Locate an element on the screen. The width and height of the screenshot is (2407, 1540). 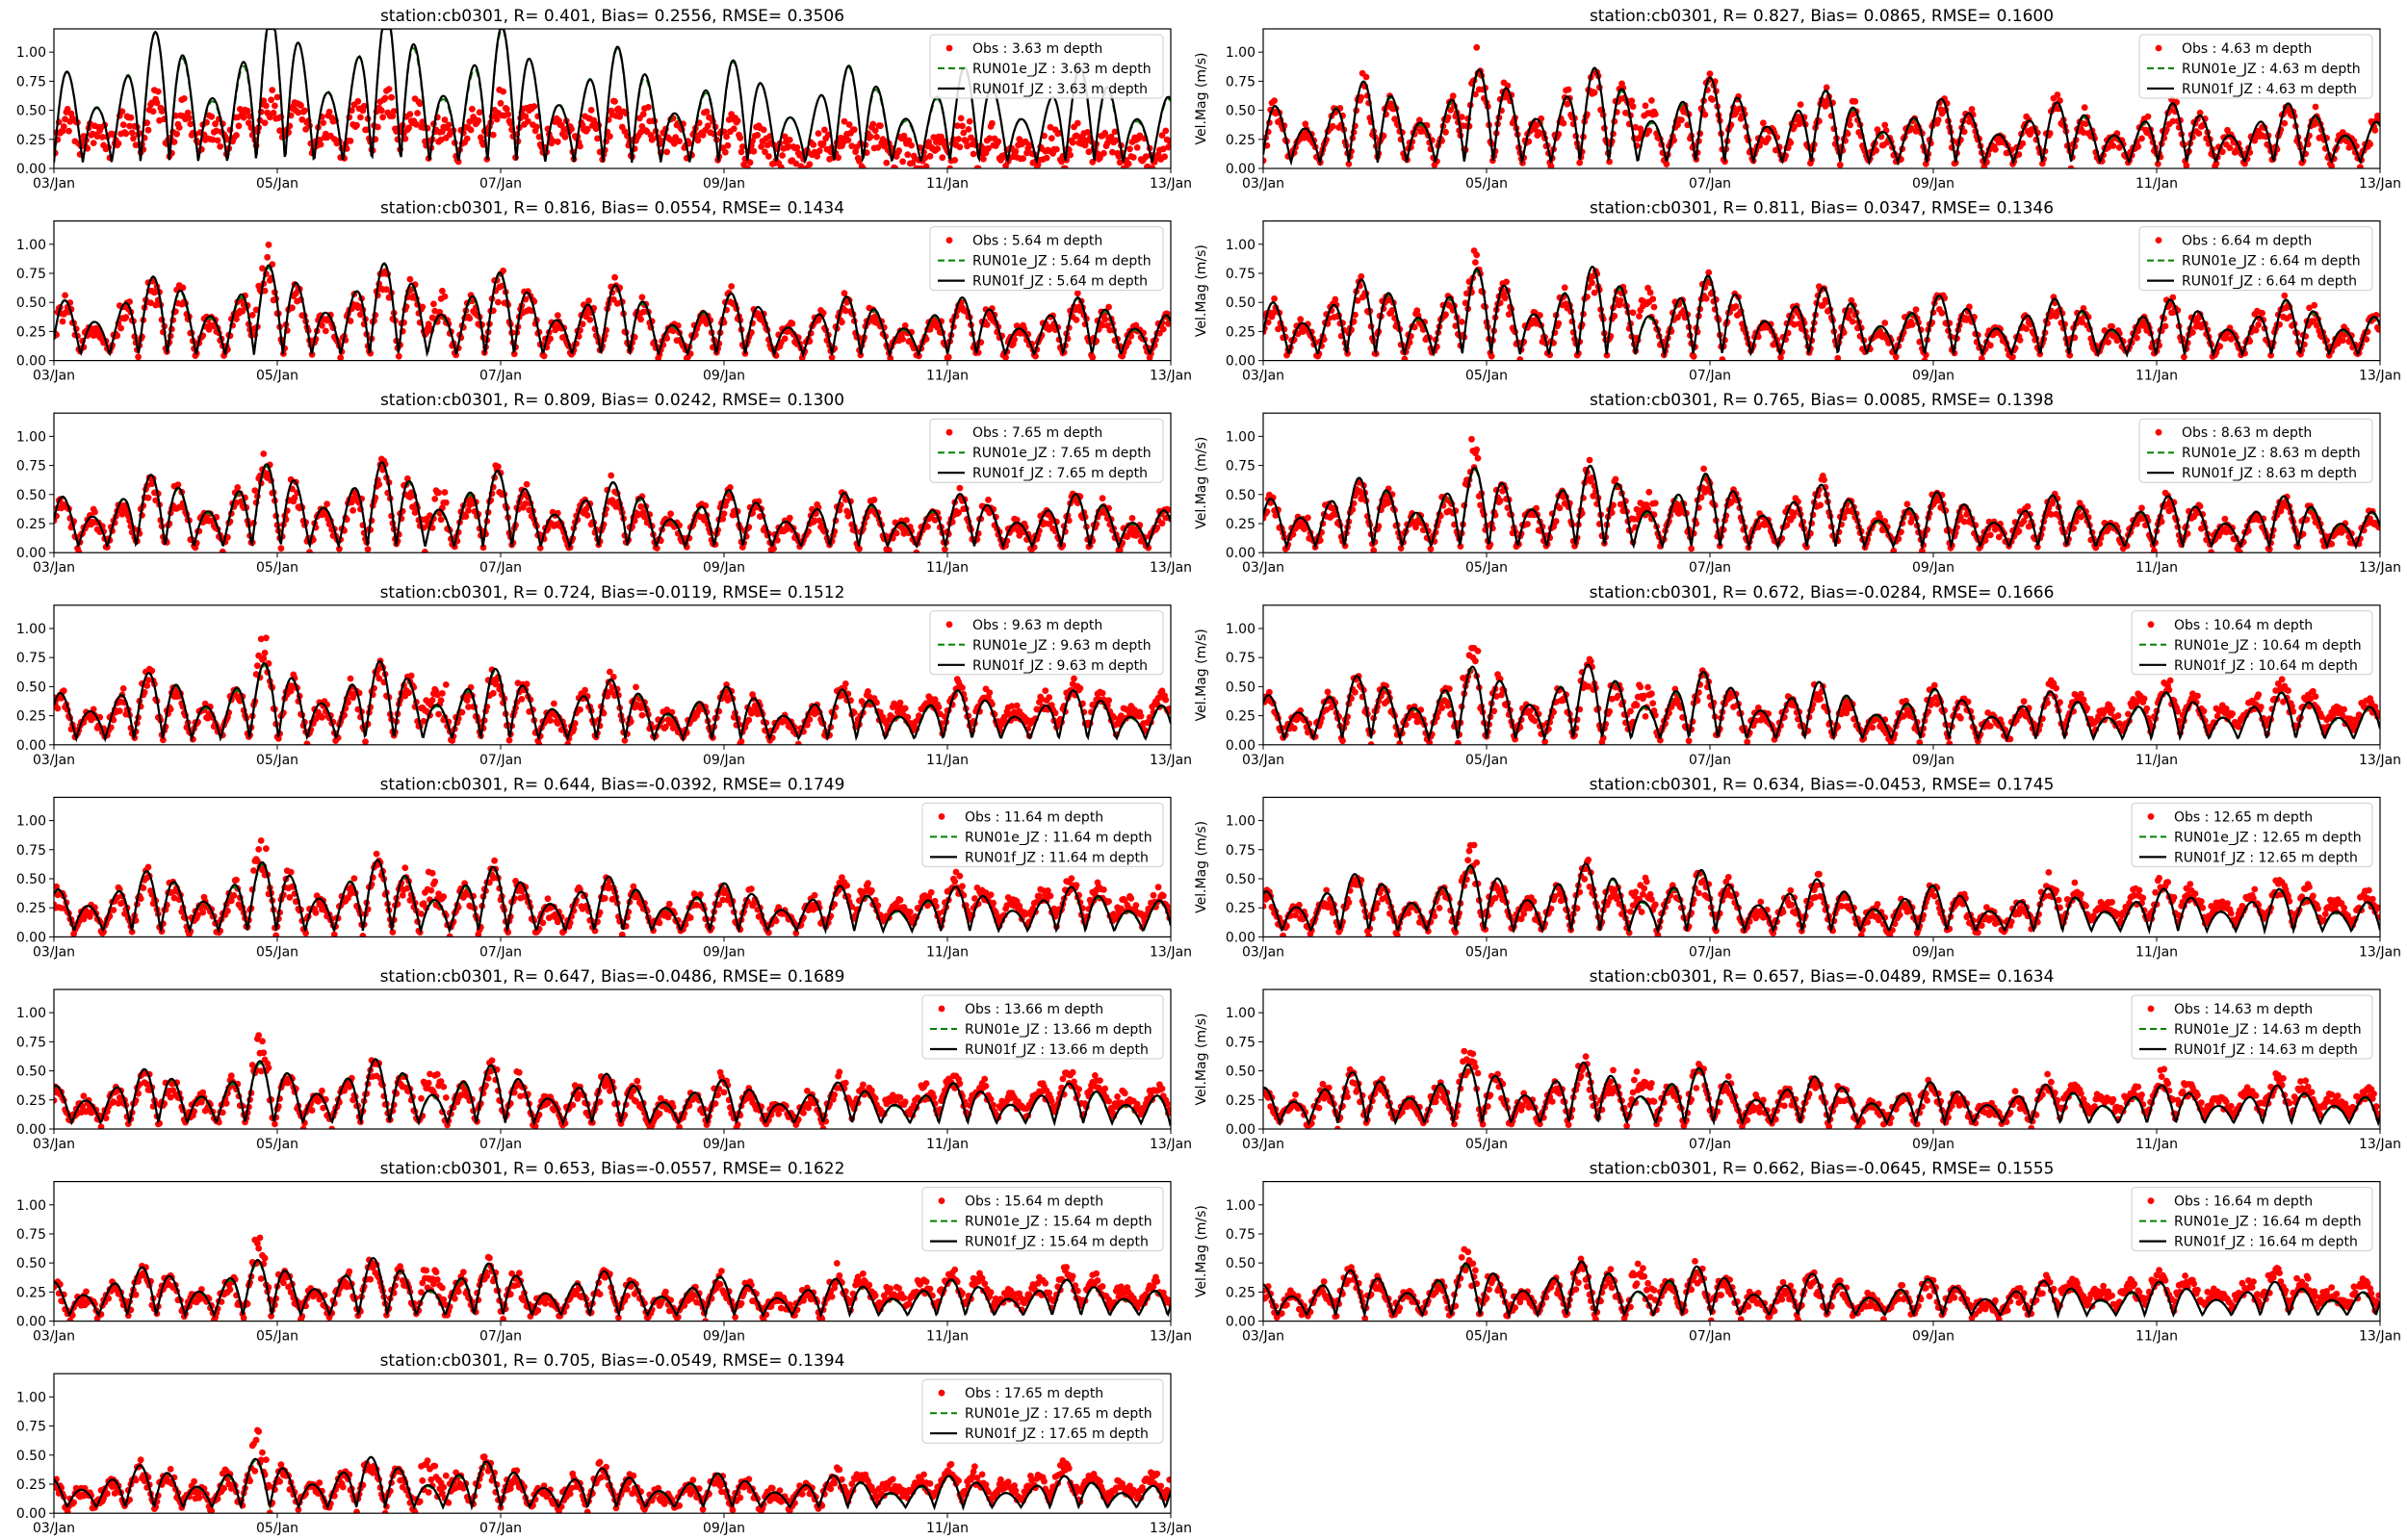
y-axis-label: Vel.Mag (m/s) is located at coordinates (1201, 483).